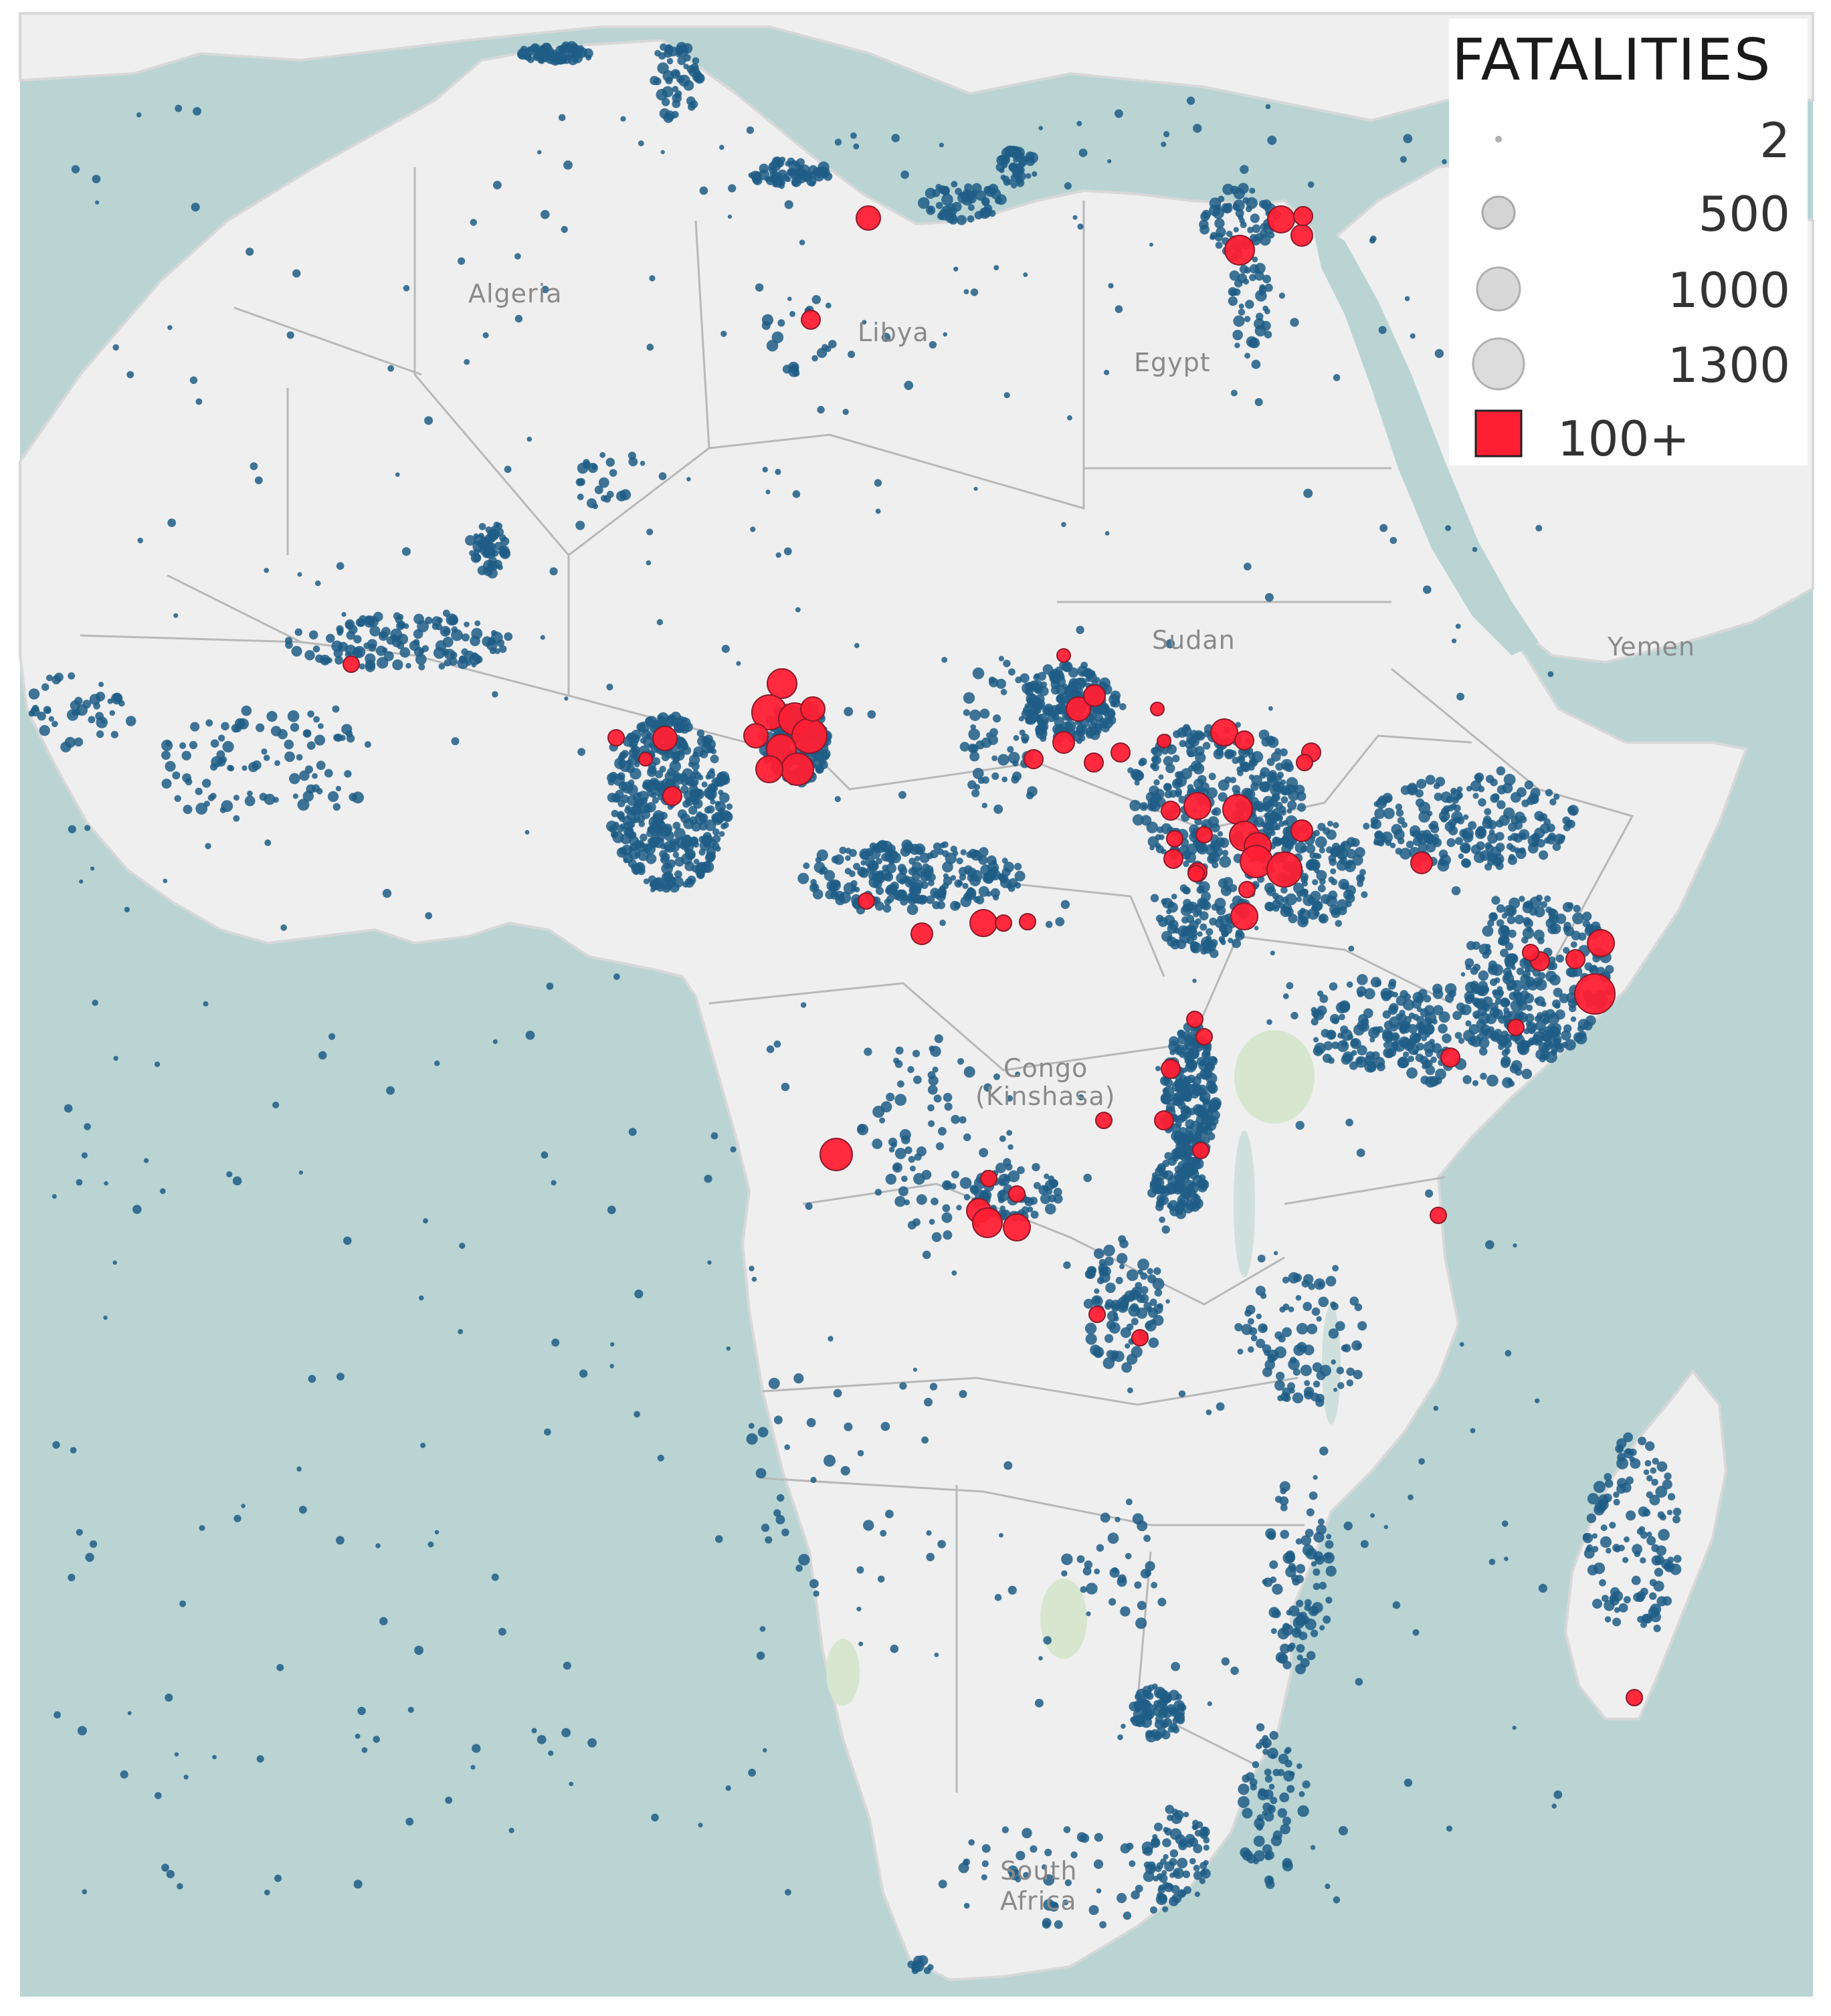 This screenshot has height=2016, width=1831. Describe the element at coordinates (1728, 290) in the screenshot. I see `legend-label: 1000` at that location.